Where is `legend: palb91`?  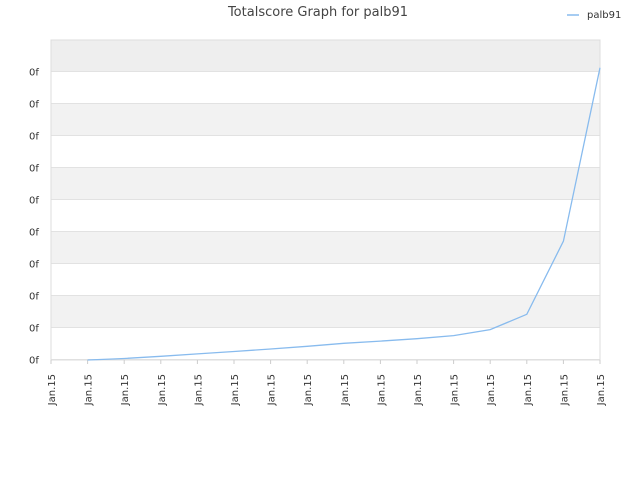
legend: palb91 is located at coordinates (594, 15).